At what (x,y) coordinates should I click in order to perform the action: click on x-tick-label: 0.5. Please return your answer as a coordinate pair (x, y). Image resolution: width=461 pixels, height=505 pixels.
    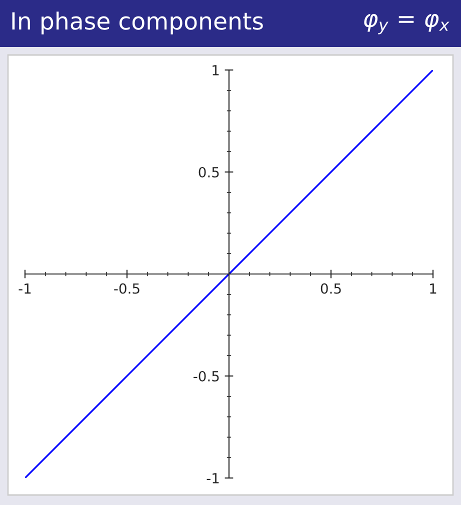
    Looking at the image, I should click on (330, 288).